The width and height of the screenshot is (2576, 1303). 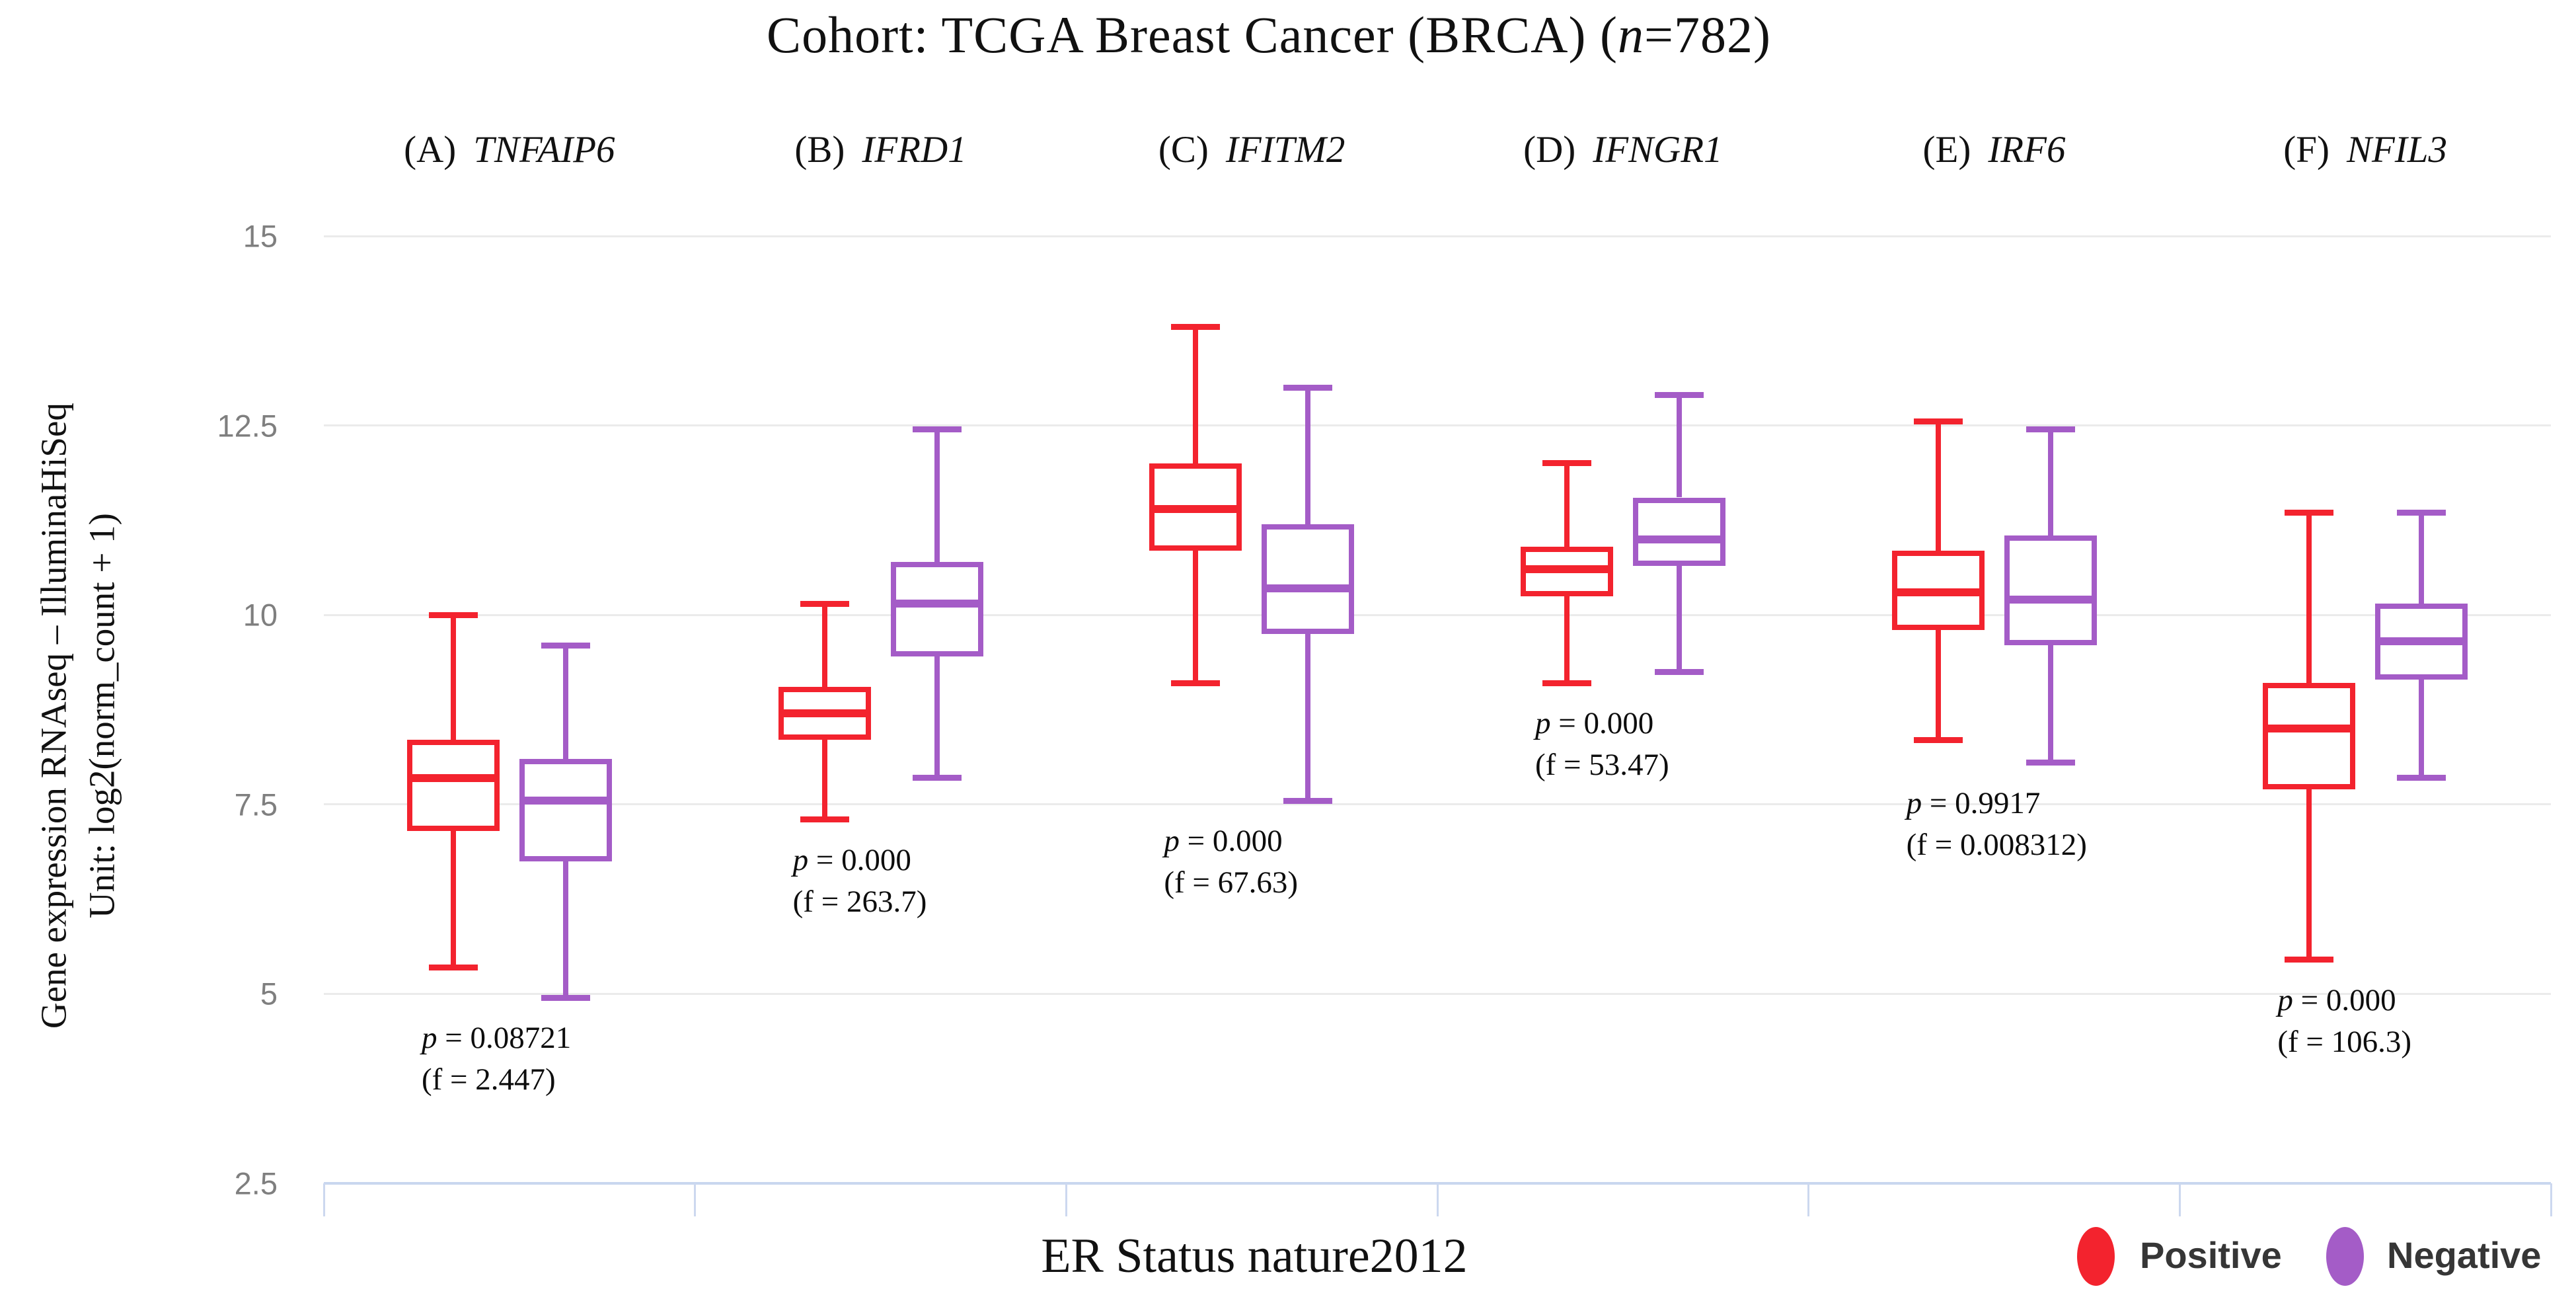 I want to click on panel-label: (A) TNFAIP6, so click(x=509, y=149).